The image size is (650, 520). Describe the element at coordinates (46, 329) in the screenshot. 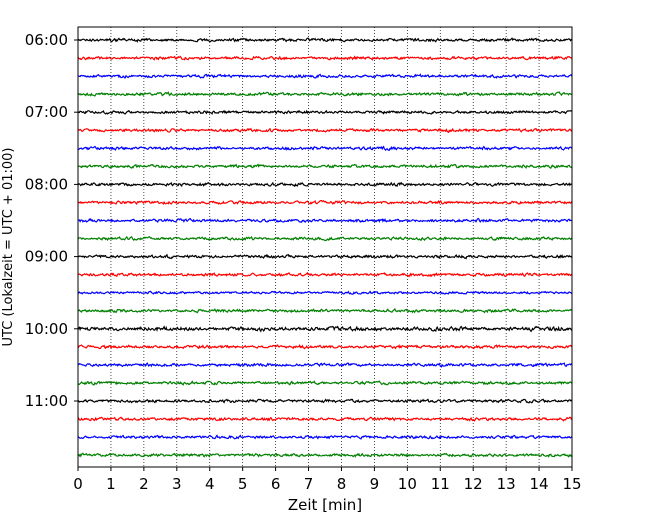

I see `y-tick-label-4: 10:00` at that location.